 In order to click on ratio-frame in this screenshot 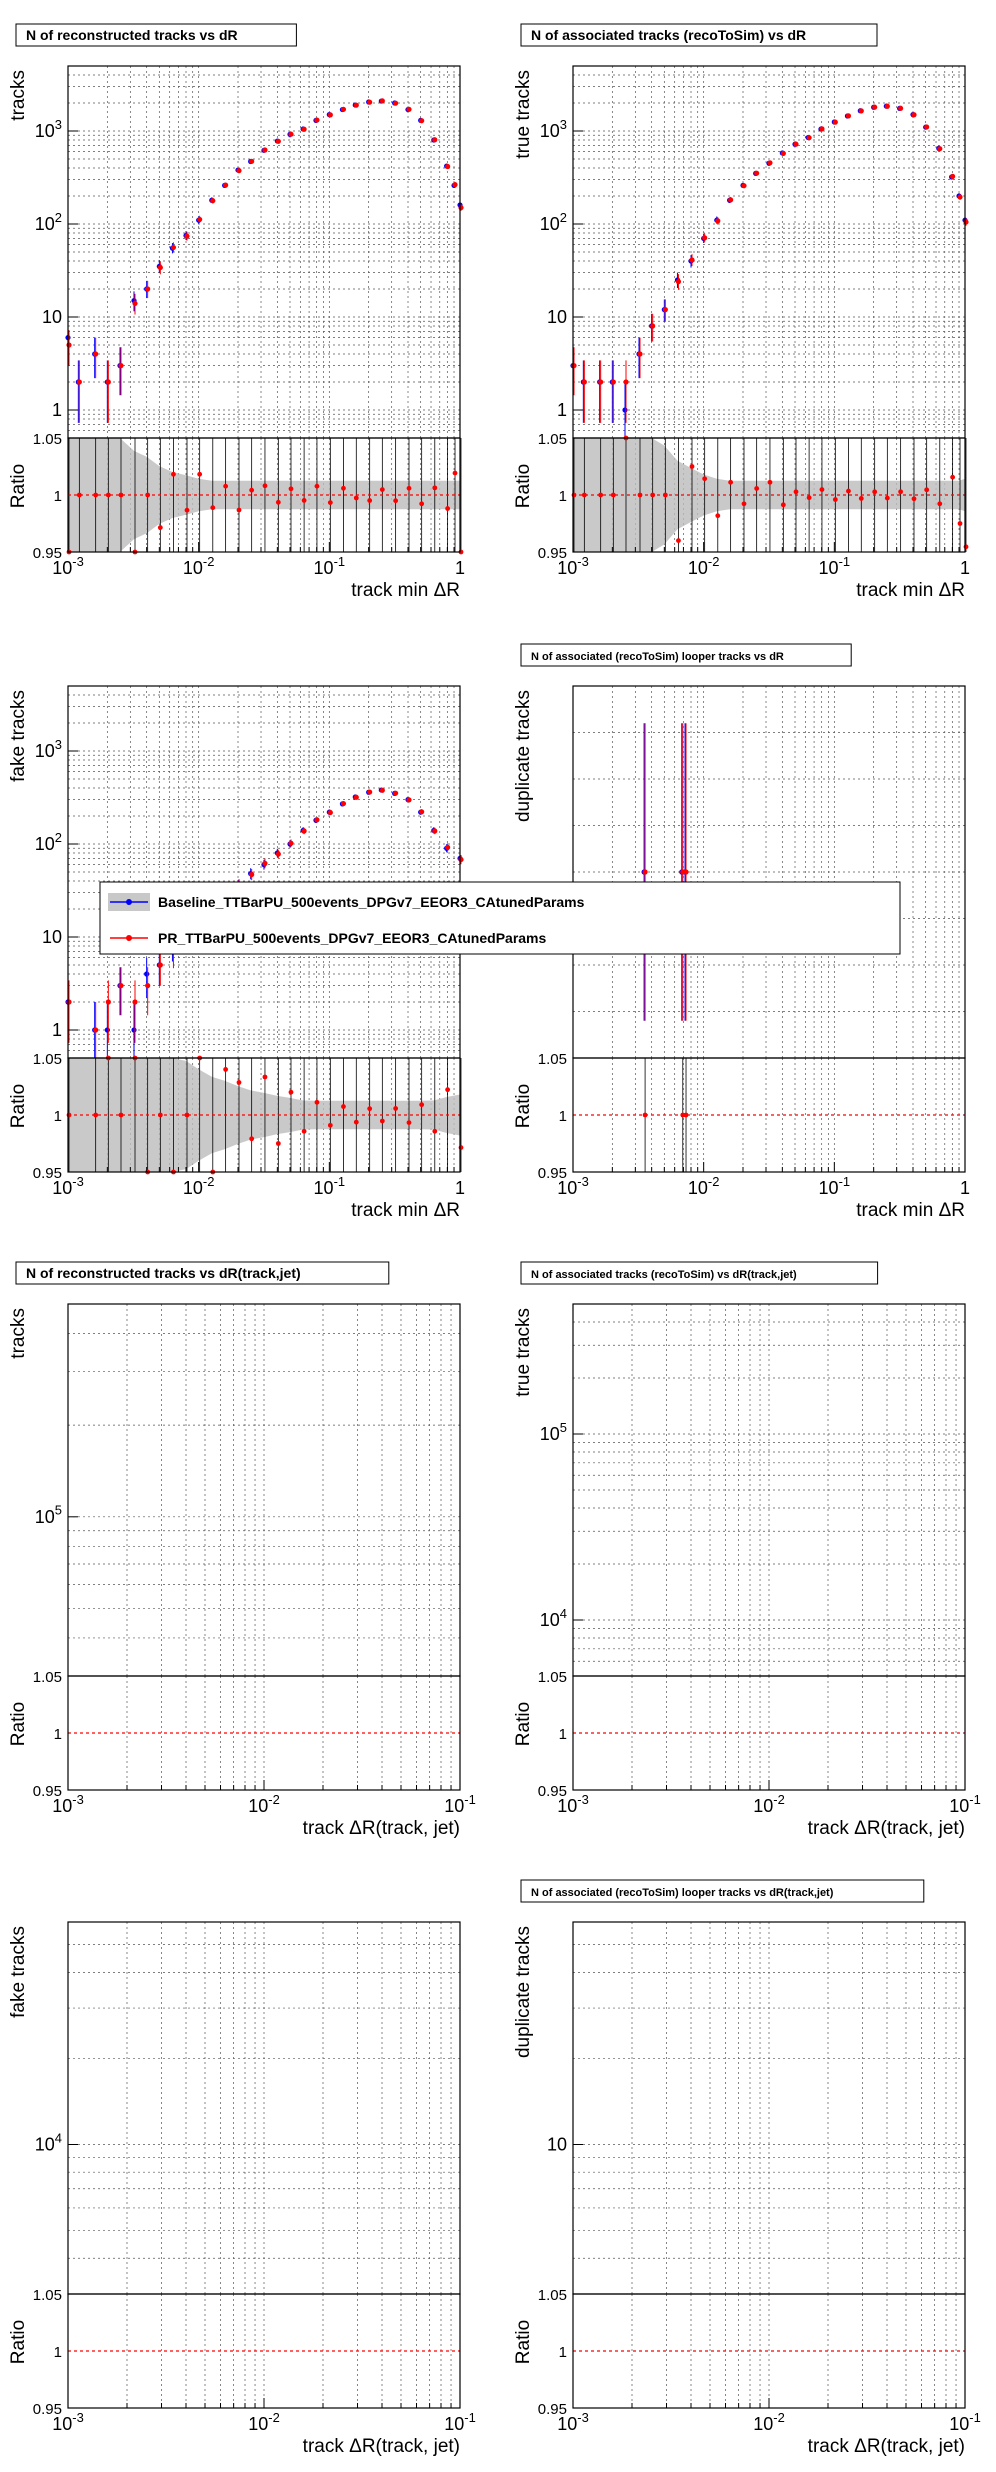, I will do `click(264, 495)`.